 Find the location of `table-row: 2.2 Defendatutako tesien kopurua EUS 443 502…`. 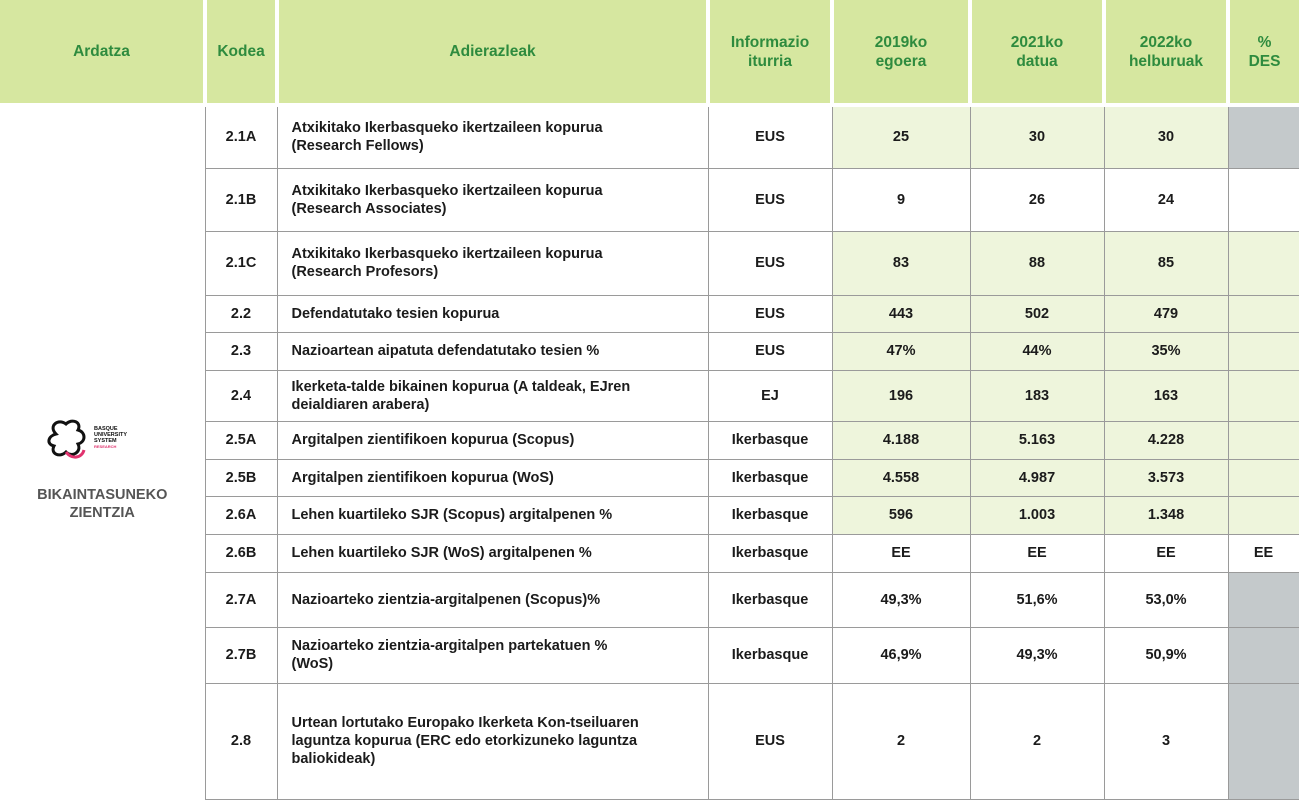

table-row: 2.2 Defendatutako tesien kopurua EUS 443 502… is located at coordinates (649, 313).